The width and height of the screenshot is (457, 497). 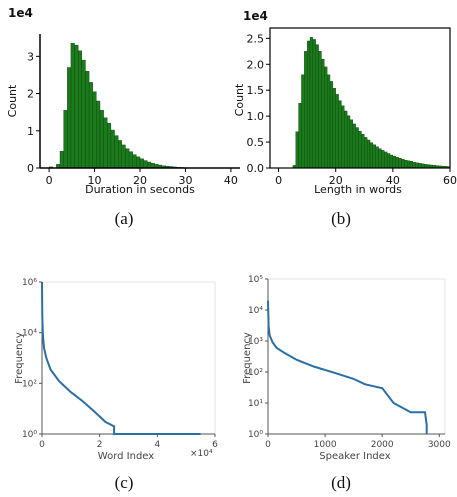 I want to click on panel-d-x-tick-label: 1000, so click(x=325, y=445).